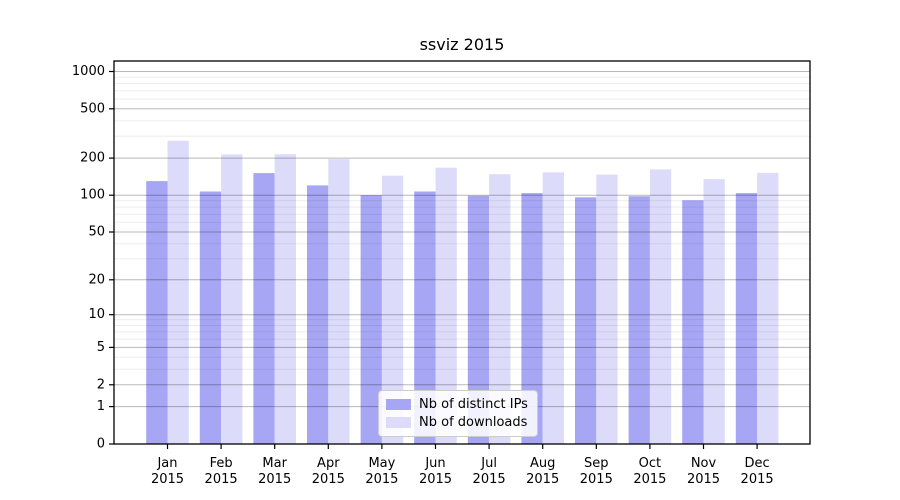 The height and width of the screenshot is (500, 900). What do you see at coordinates (473, 422) in the screenshot?
I see `legend-label-downloads: Nb of downloads` at bounding box center [473, 422].